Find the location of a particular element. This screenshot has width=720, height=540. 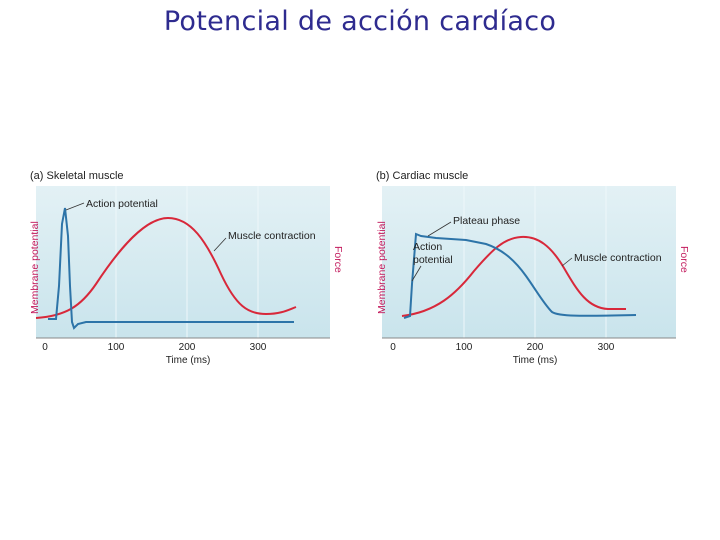

annotation-action-potential: Action potential is located at coordinates (122, 204).